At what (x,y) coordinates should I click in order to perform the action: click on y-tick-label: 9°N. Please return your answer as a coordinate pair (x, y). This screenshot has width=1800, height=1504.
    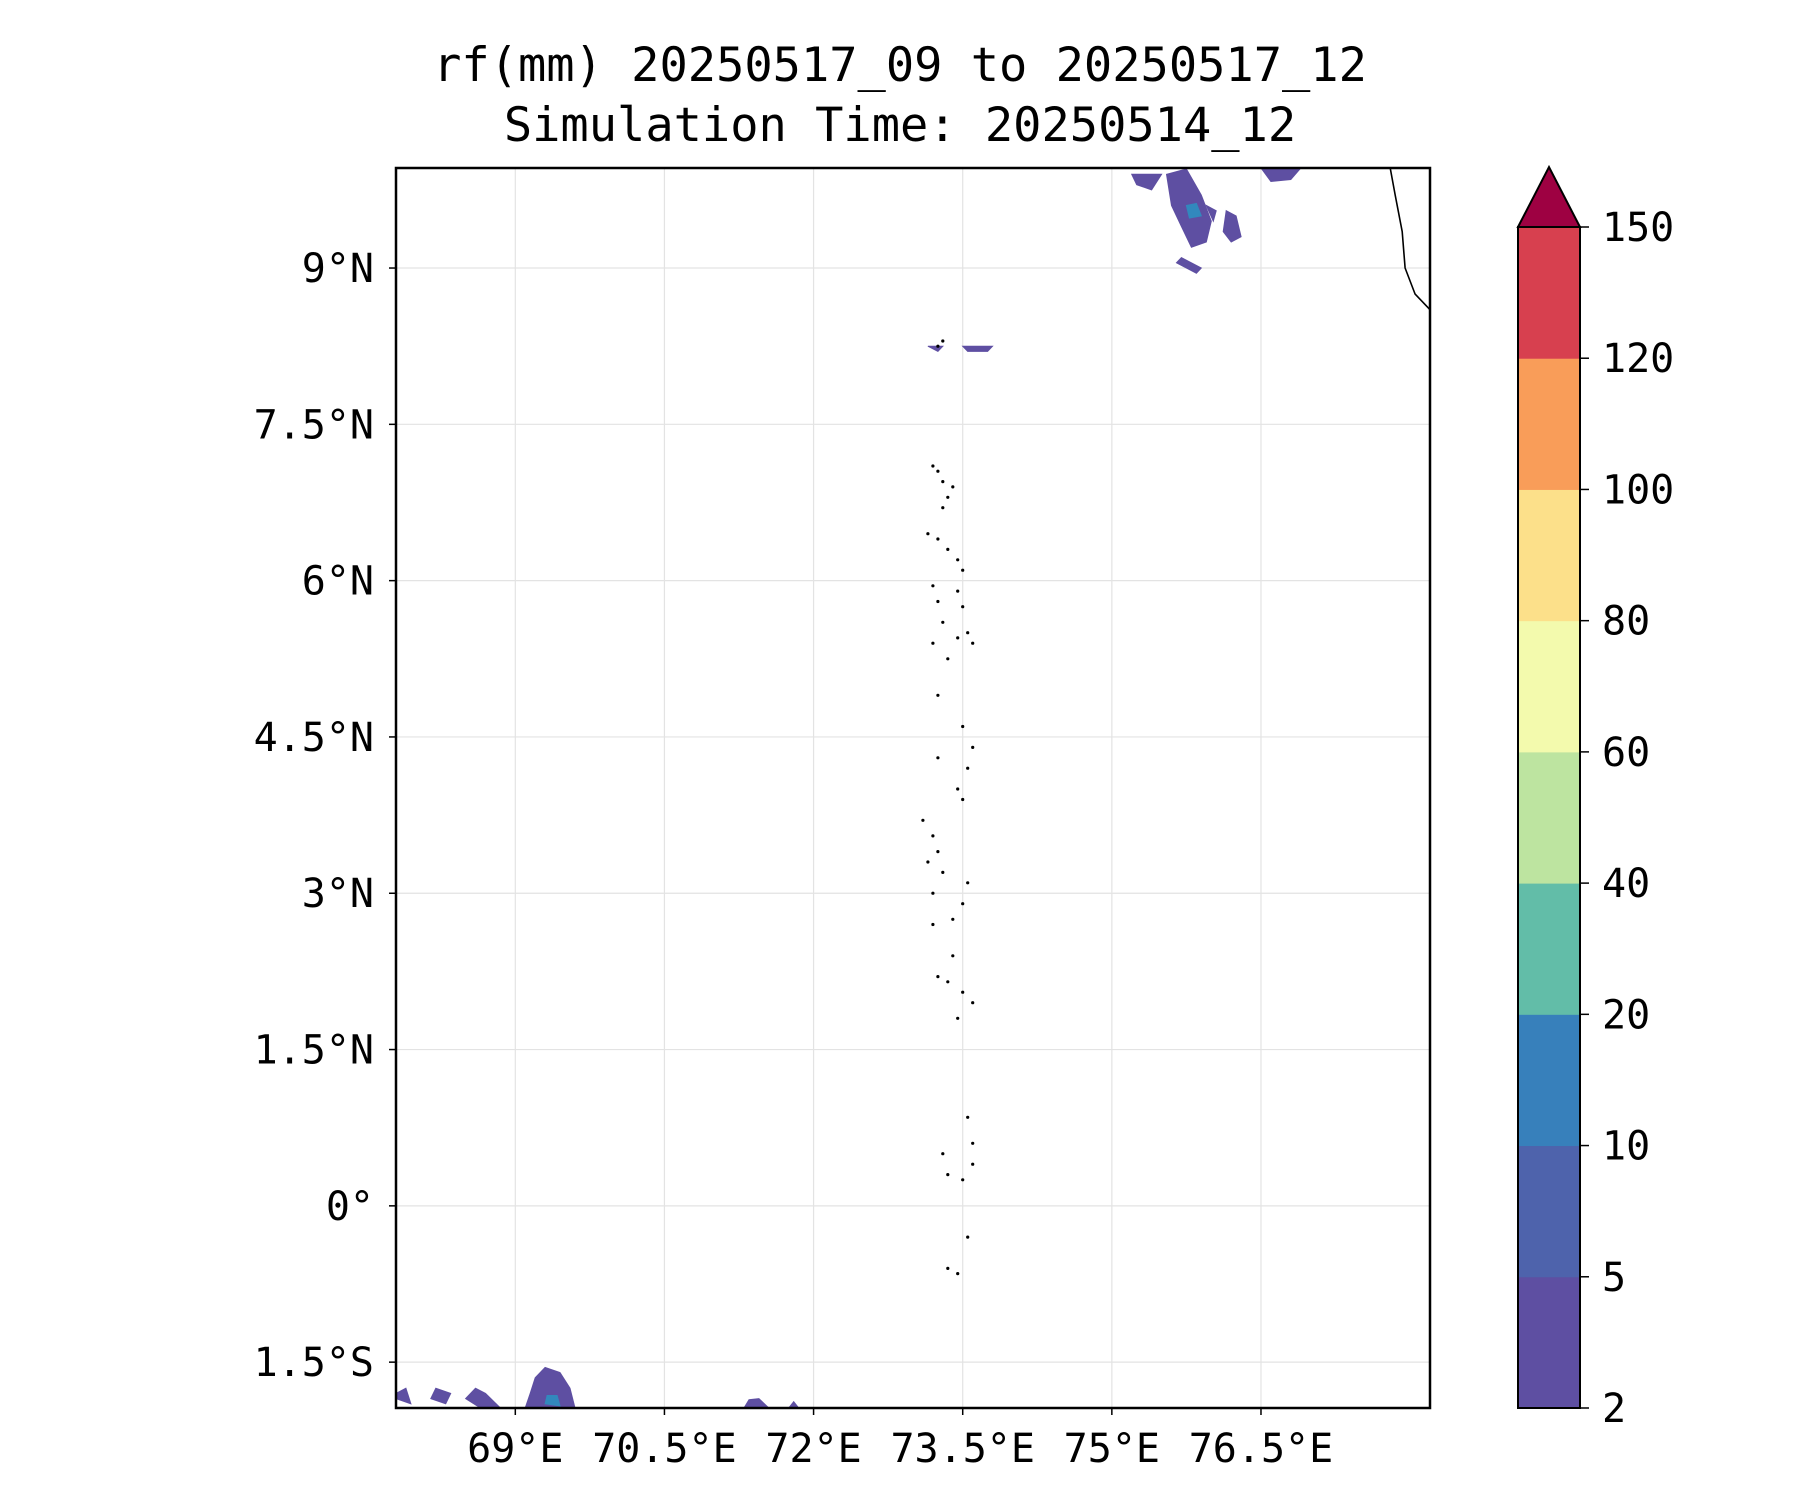
    Looking at the image, I should click on (338, 269).